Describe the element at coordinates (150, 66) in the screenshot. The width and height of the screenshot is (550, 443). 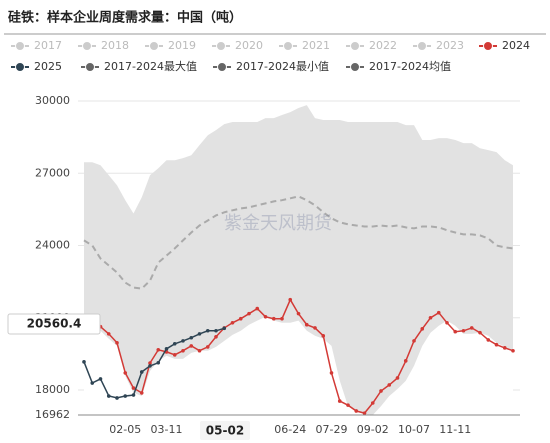
I see `legend-label: 2017-2024最大值` at that location.